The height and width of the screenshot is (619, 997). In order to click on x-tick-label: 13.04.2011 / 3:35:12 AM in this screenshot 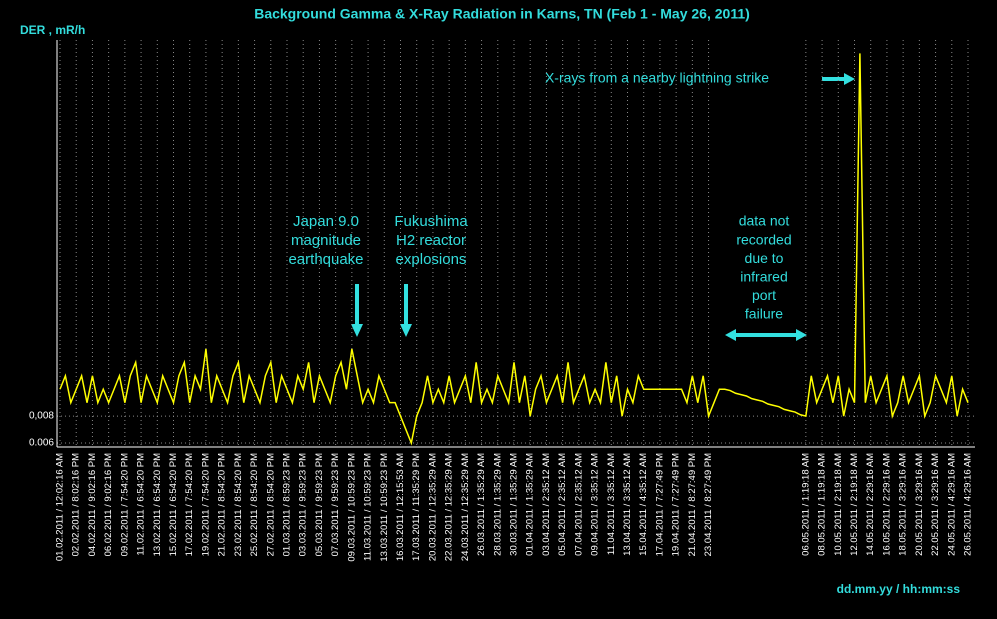, I will do `click(627, 504)`.